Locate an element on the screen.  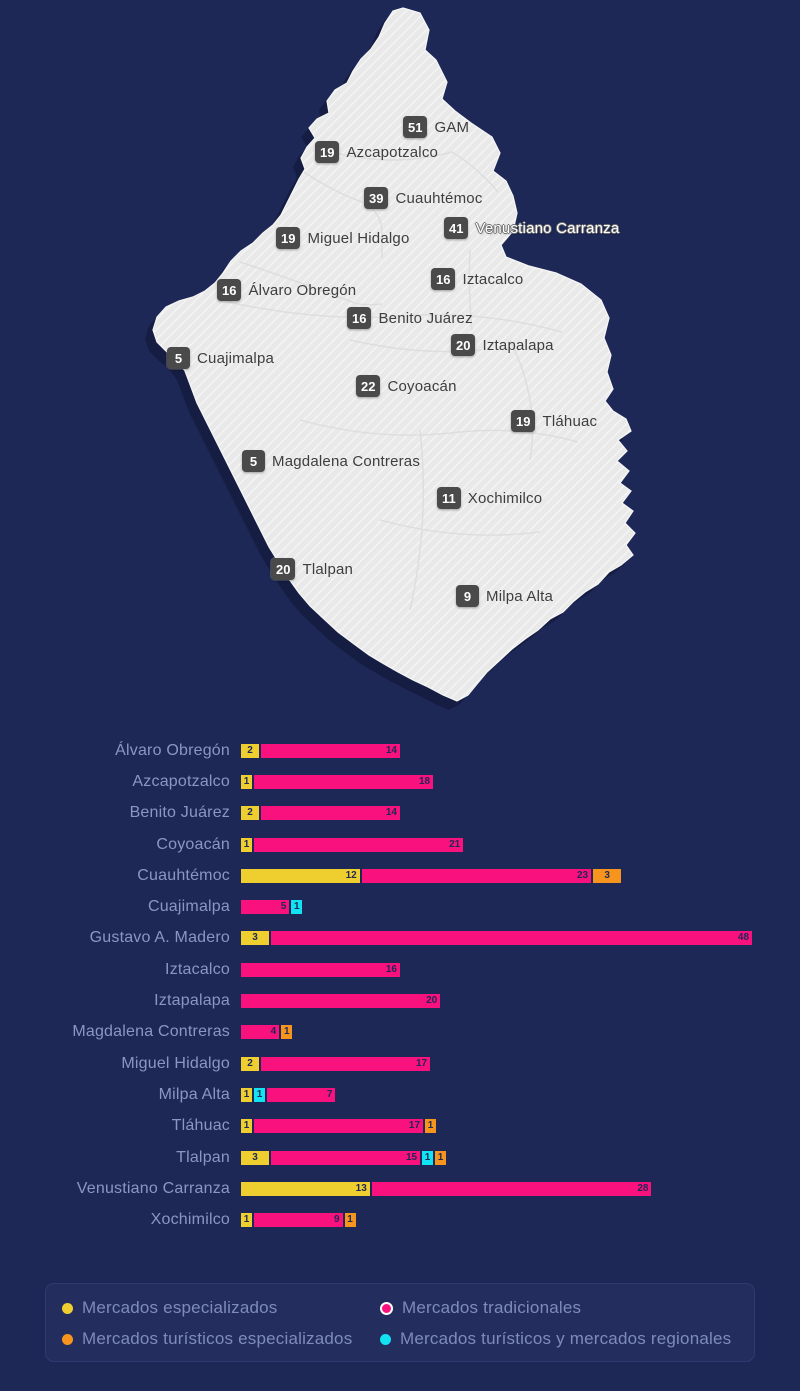
bar-segment-trad: 5 is located at coordinates (265, 907).